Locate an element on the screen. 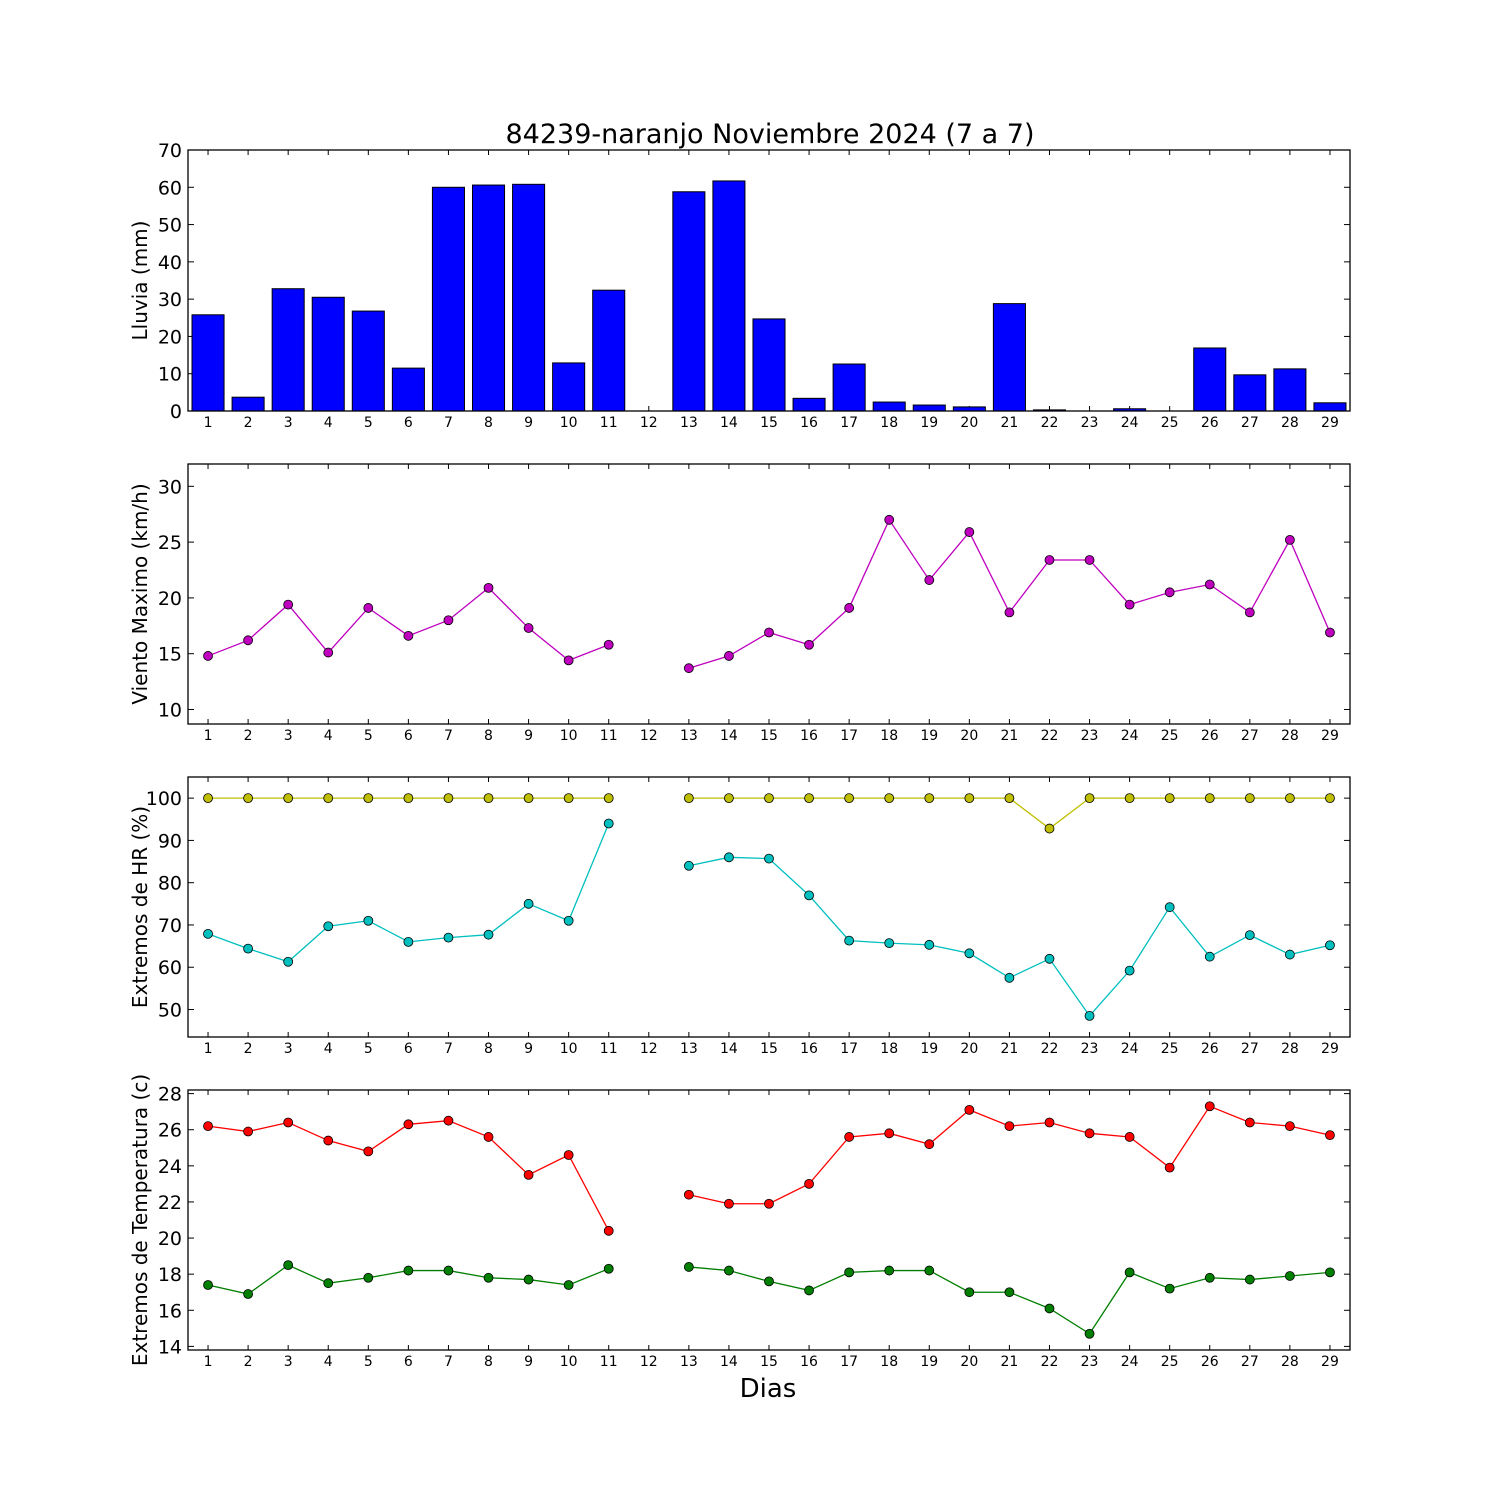 The image size is (1500, 1500). viento-x-tick-label: 3 is located at coordinates (288, 736).